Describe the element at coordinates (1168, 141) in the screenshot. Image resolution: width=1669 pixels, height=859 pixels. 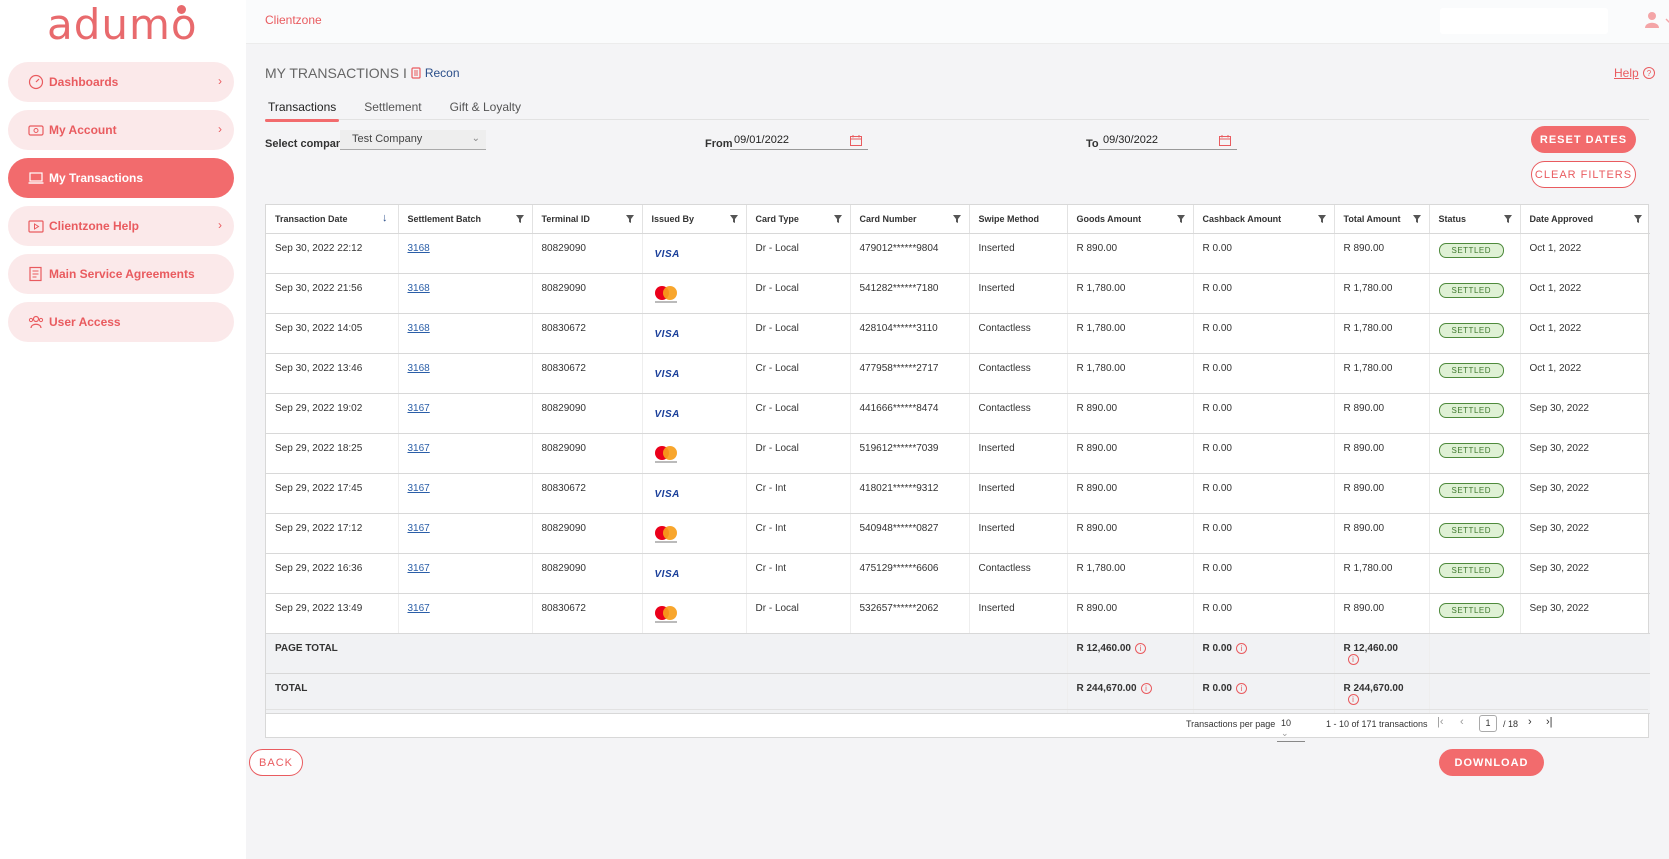
I see `to-date-input: 09/30/2022` at that location.